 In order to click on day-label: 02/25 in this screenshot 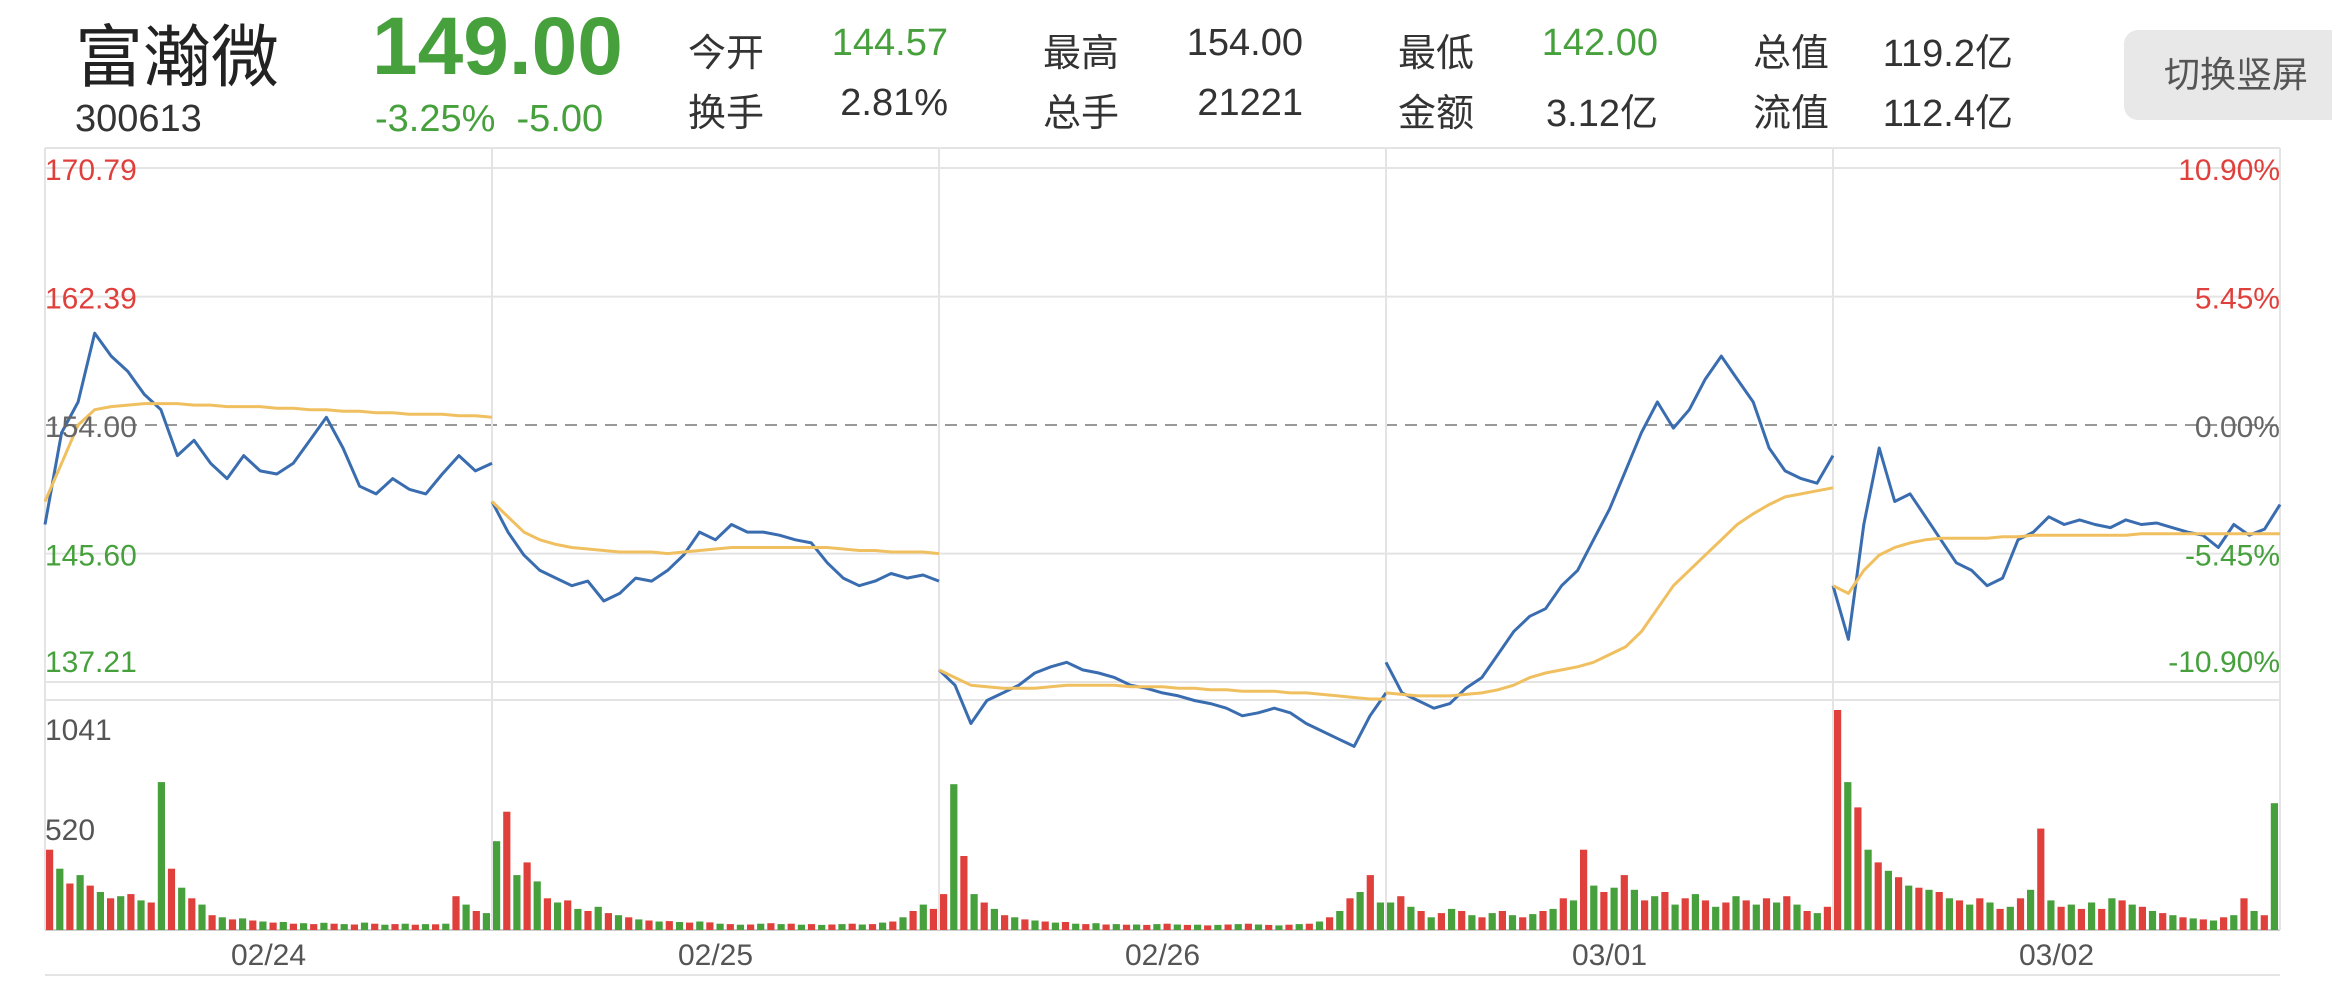, I will do `click(715, 955)`.